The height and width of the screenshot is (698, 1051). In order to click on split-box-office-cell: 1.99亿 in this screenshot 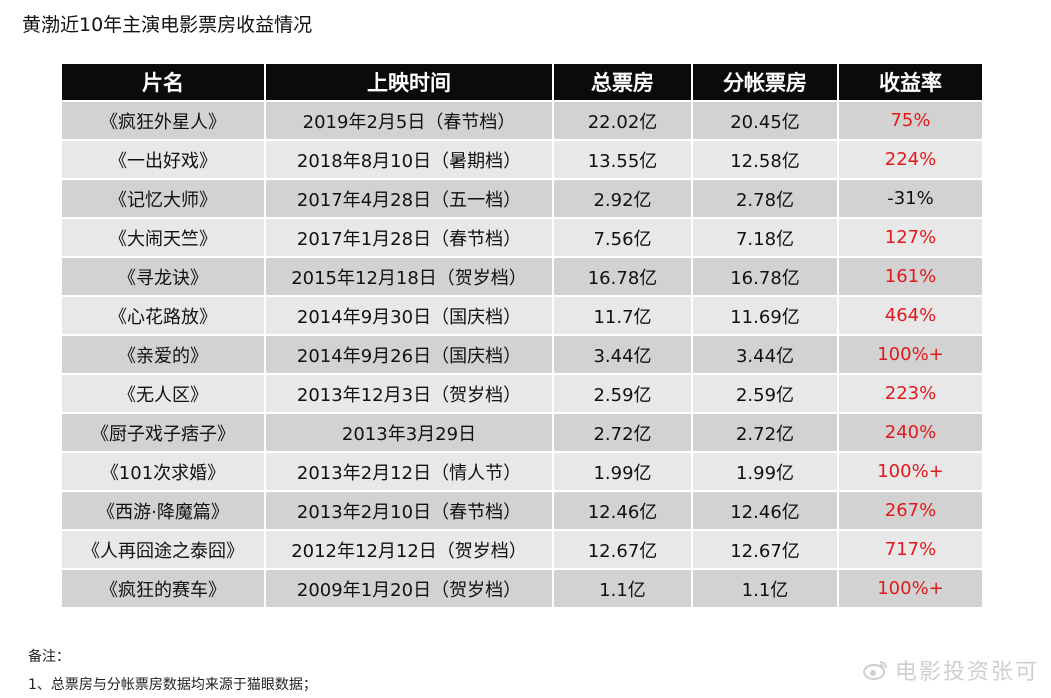, I will do `click(765, 471)`.